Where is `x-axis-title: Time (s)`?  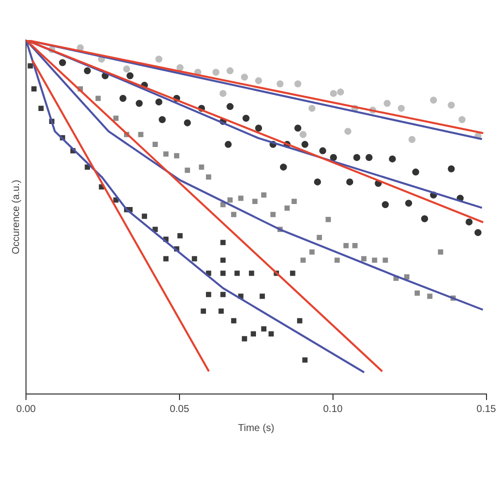
x-axis-title: Time (s) is located at coordinates (256, 428).